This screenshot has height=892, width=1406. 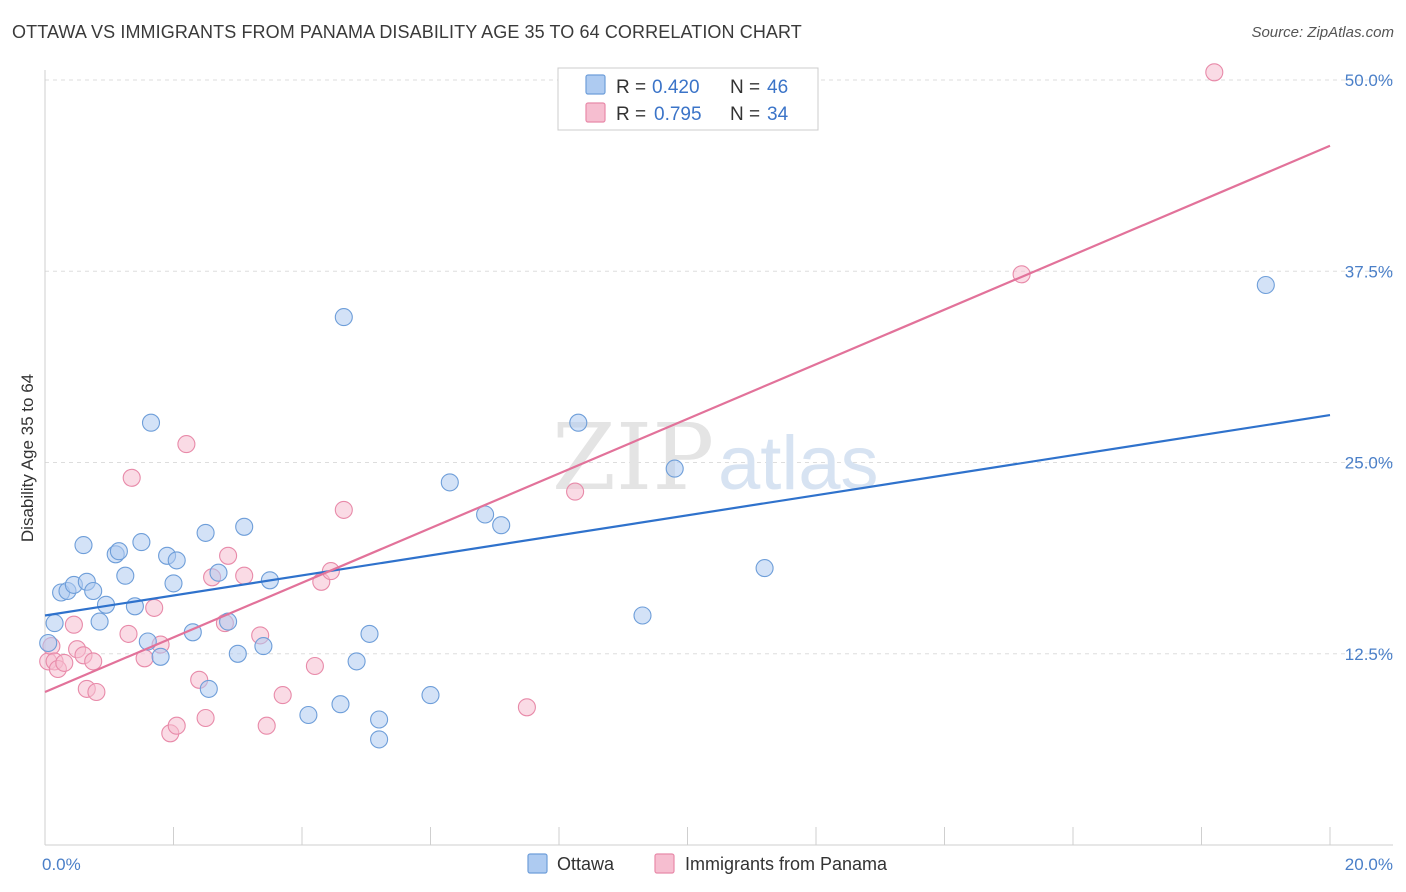 What do you see at coordinates (747, 87) in the screenshot?
I see `legend-n-label-1: N =` at bounding box center [747, 87].